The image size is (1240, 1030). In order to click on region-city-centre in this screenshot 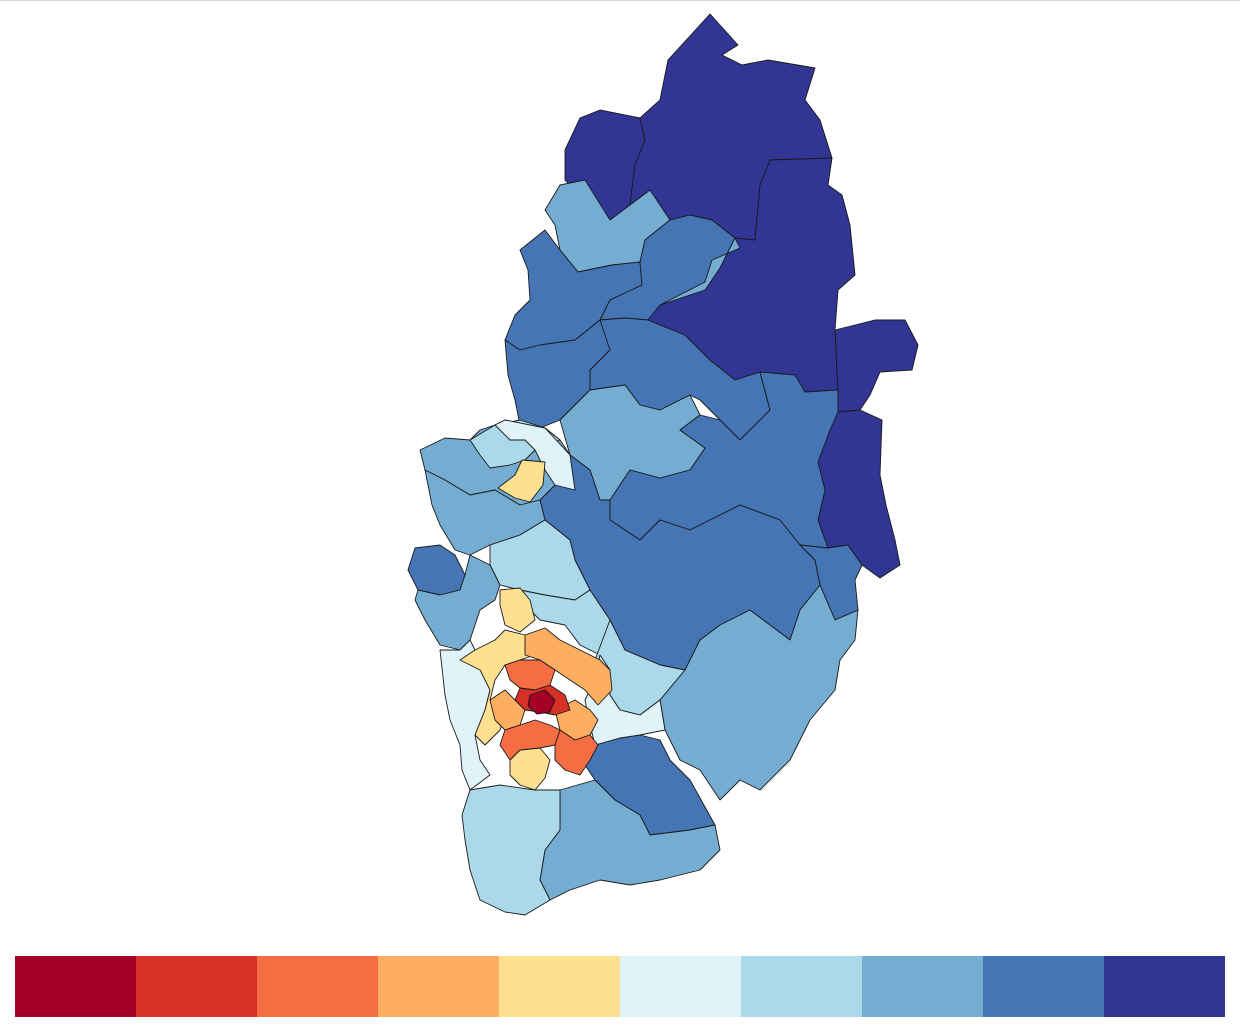, I will do `click(541, 702)`.